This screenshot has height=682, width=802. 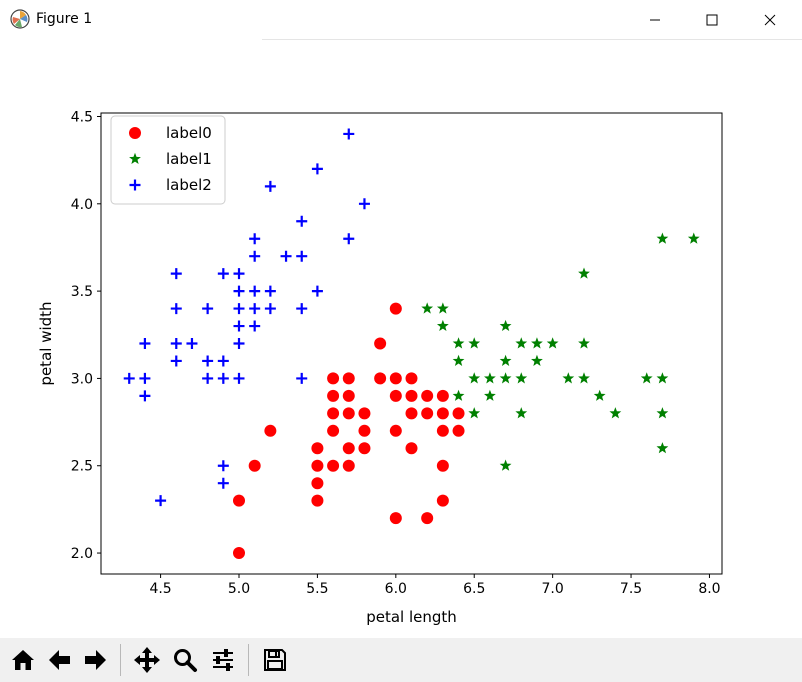 What do you see at coordinates (189, 159) in the screenshot?
I see `legend-label: label1` at bounding box center [189, 159].